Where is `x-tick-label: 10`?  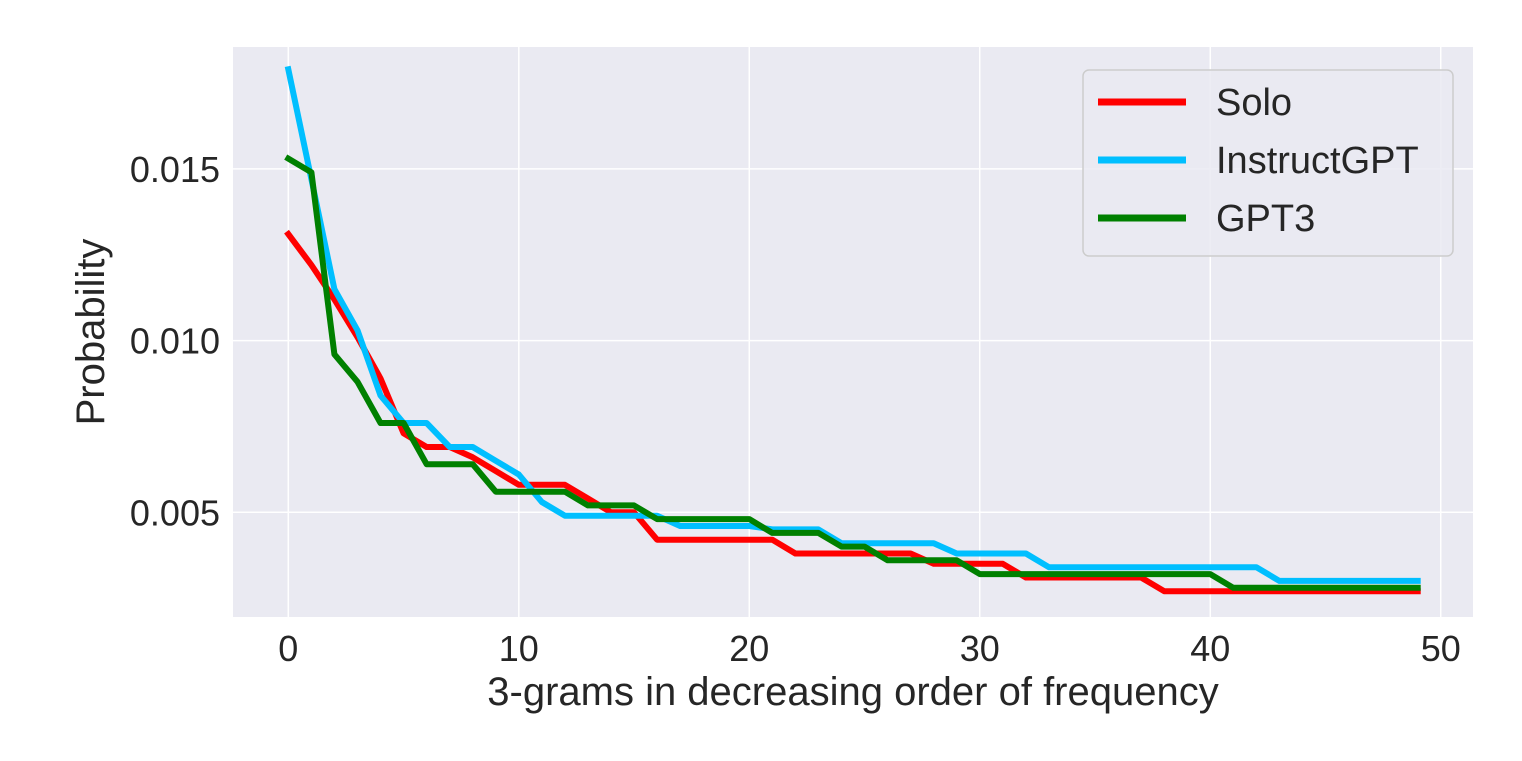 x-tick-label: 10 is located at coordinates (519, 648).